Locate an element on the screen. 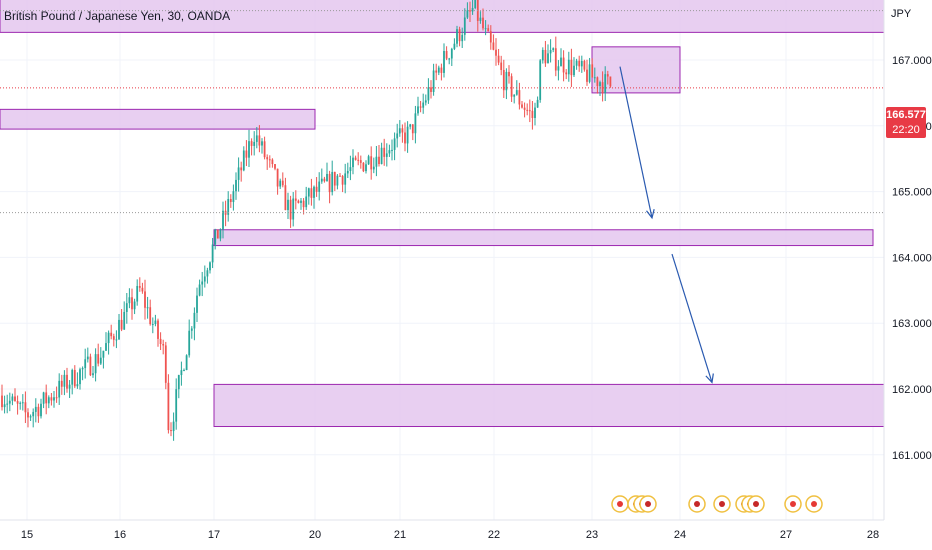 This screenshot has height=550, width=932. time-tick-label: 21 is located at coordinates (400, 535).